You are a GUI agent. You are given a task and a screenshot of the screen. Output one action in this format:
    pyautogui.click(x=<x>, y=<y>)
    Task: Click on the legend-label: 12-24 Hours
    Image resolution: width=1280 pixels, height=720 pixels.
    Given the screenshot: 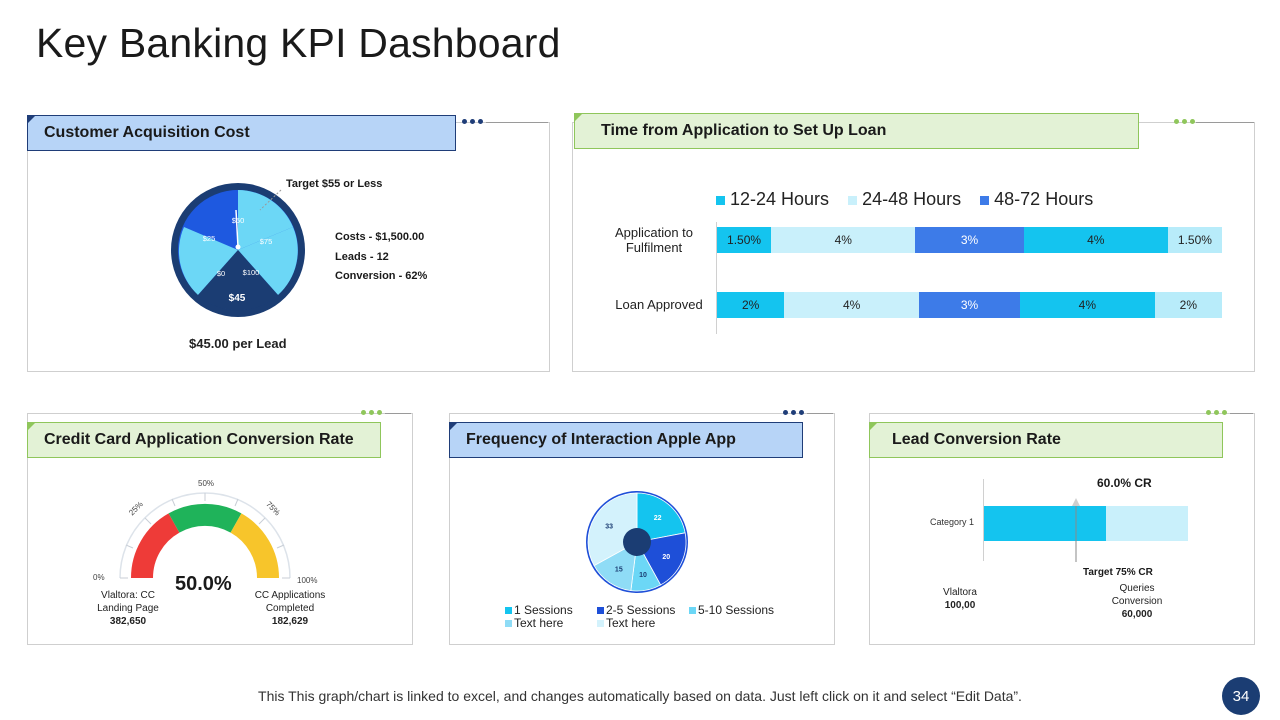 What is the action you would take?
    pyautogui.click(x=780, y=199)
    